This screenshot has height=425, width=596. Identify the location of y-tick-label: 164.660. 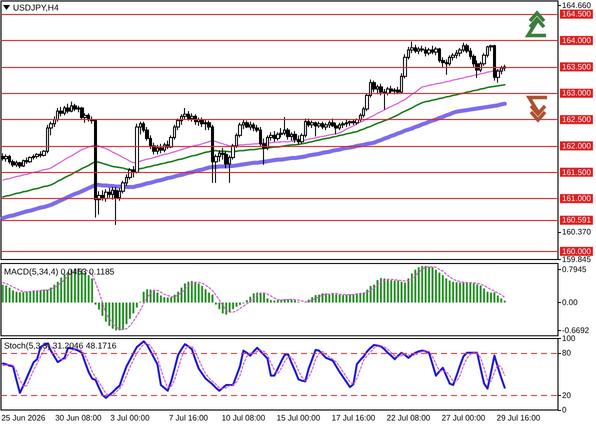
(577, 5).